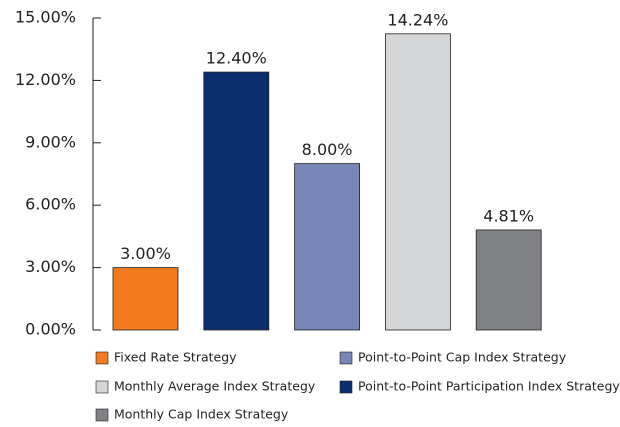  I want to click on legend-label: Fixed Rate Strategy, so click(175, 357).